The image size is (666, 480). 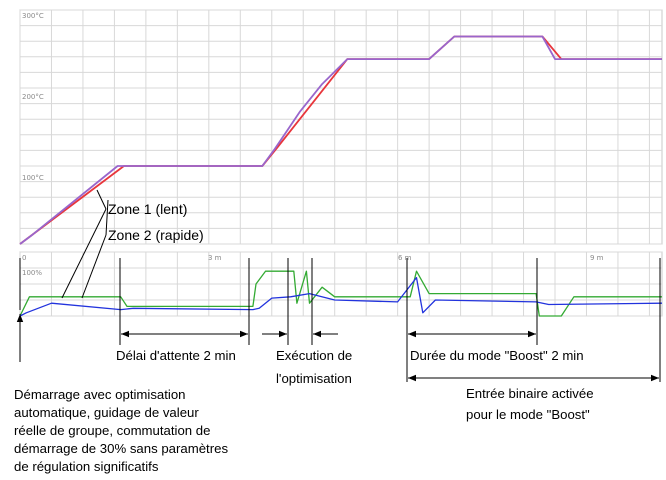 I want to click on label-execution-2: l'optimisation, so click(x=314, y=378).